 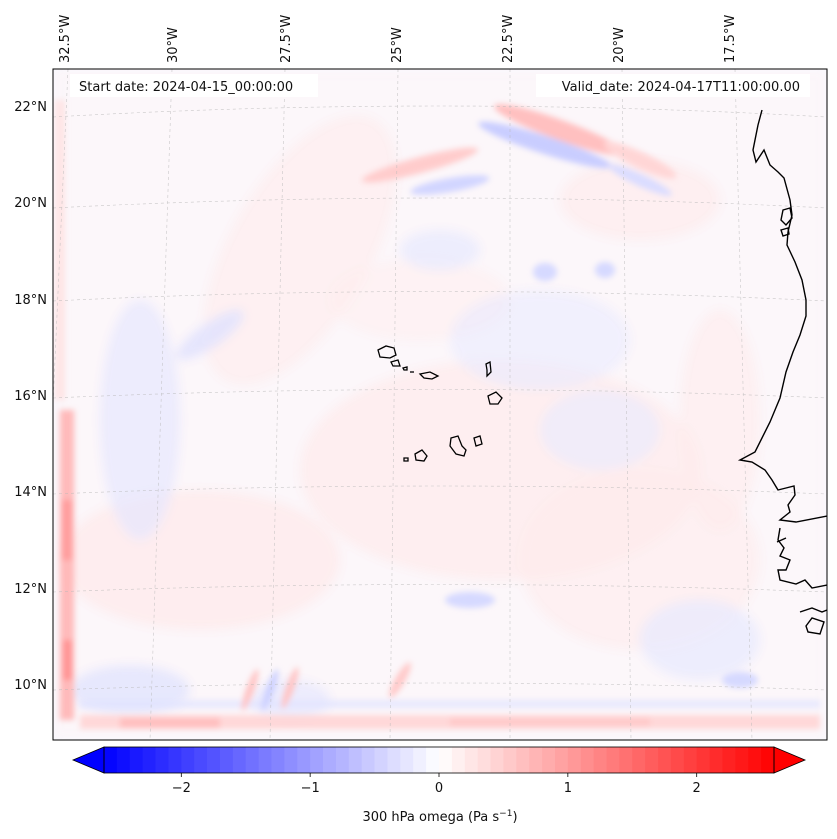 What do you see at coordinates (505, 814) in the screenshot?
I see `colorbar-label-exponent: −1` at bounding box center [505, 814].